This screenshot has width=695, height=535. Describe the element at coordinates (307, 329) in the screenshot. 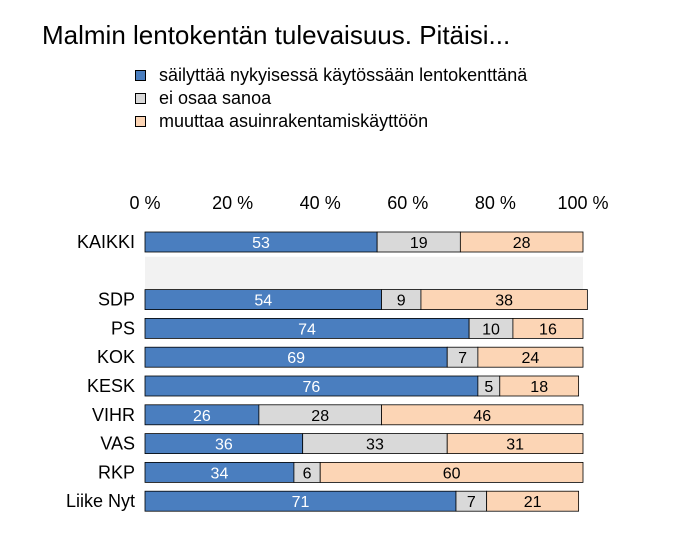

I see `data-label: 74` at that location.